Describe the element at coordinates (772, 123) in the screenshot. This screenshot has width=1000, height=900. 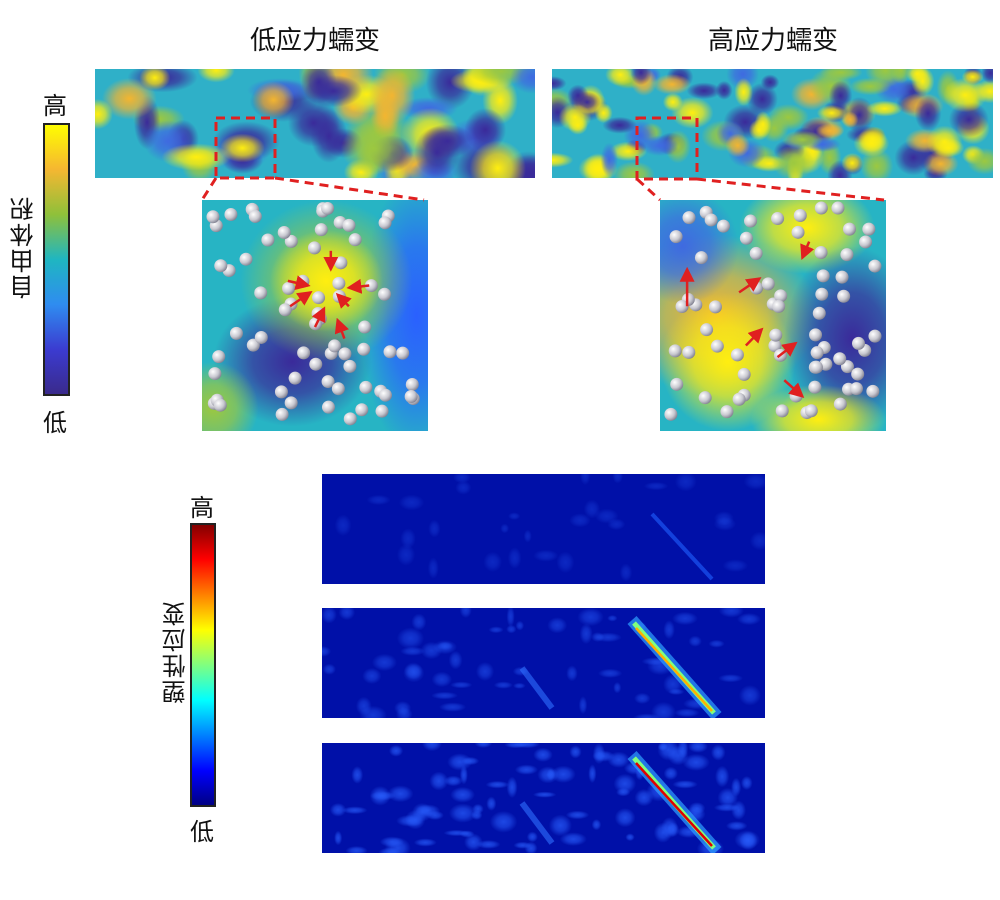
I see `high-stress-free-volume-map` at that location.